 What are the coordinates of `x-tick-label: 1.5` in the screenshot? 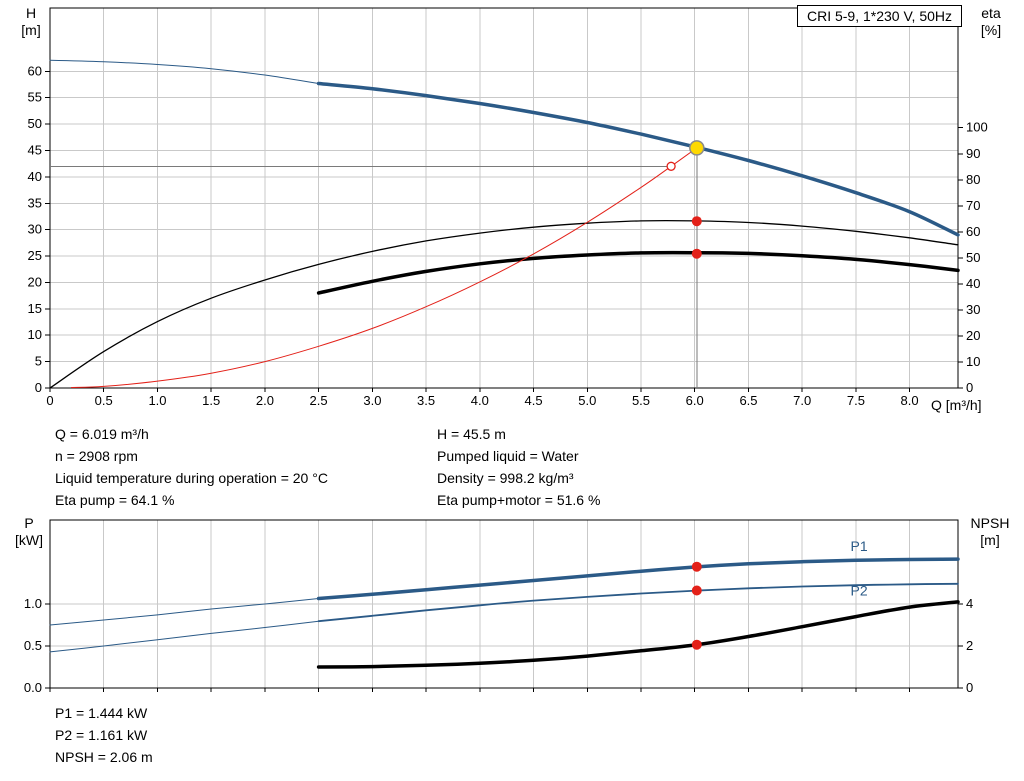 It's located at (211, 400).